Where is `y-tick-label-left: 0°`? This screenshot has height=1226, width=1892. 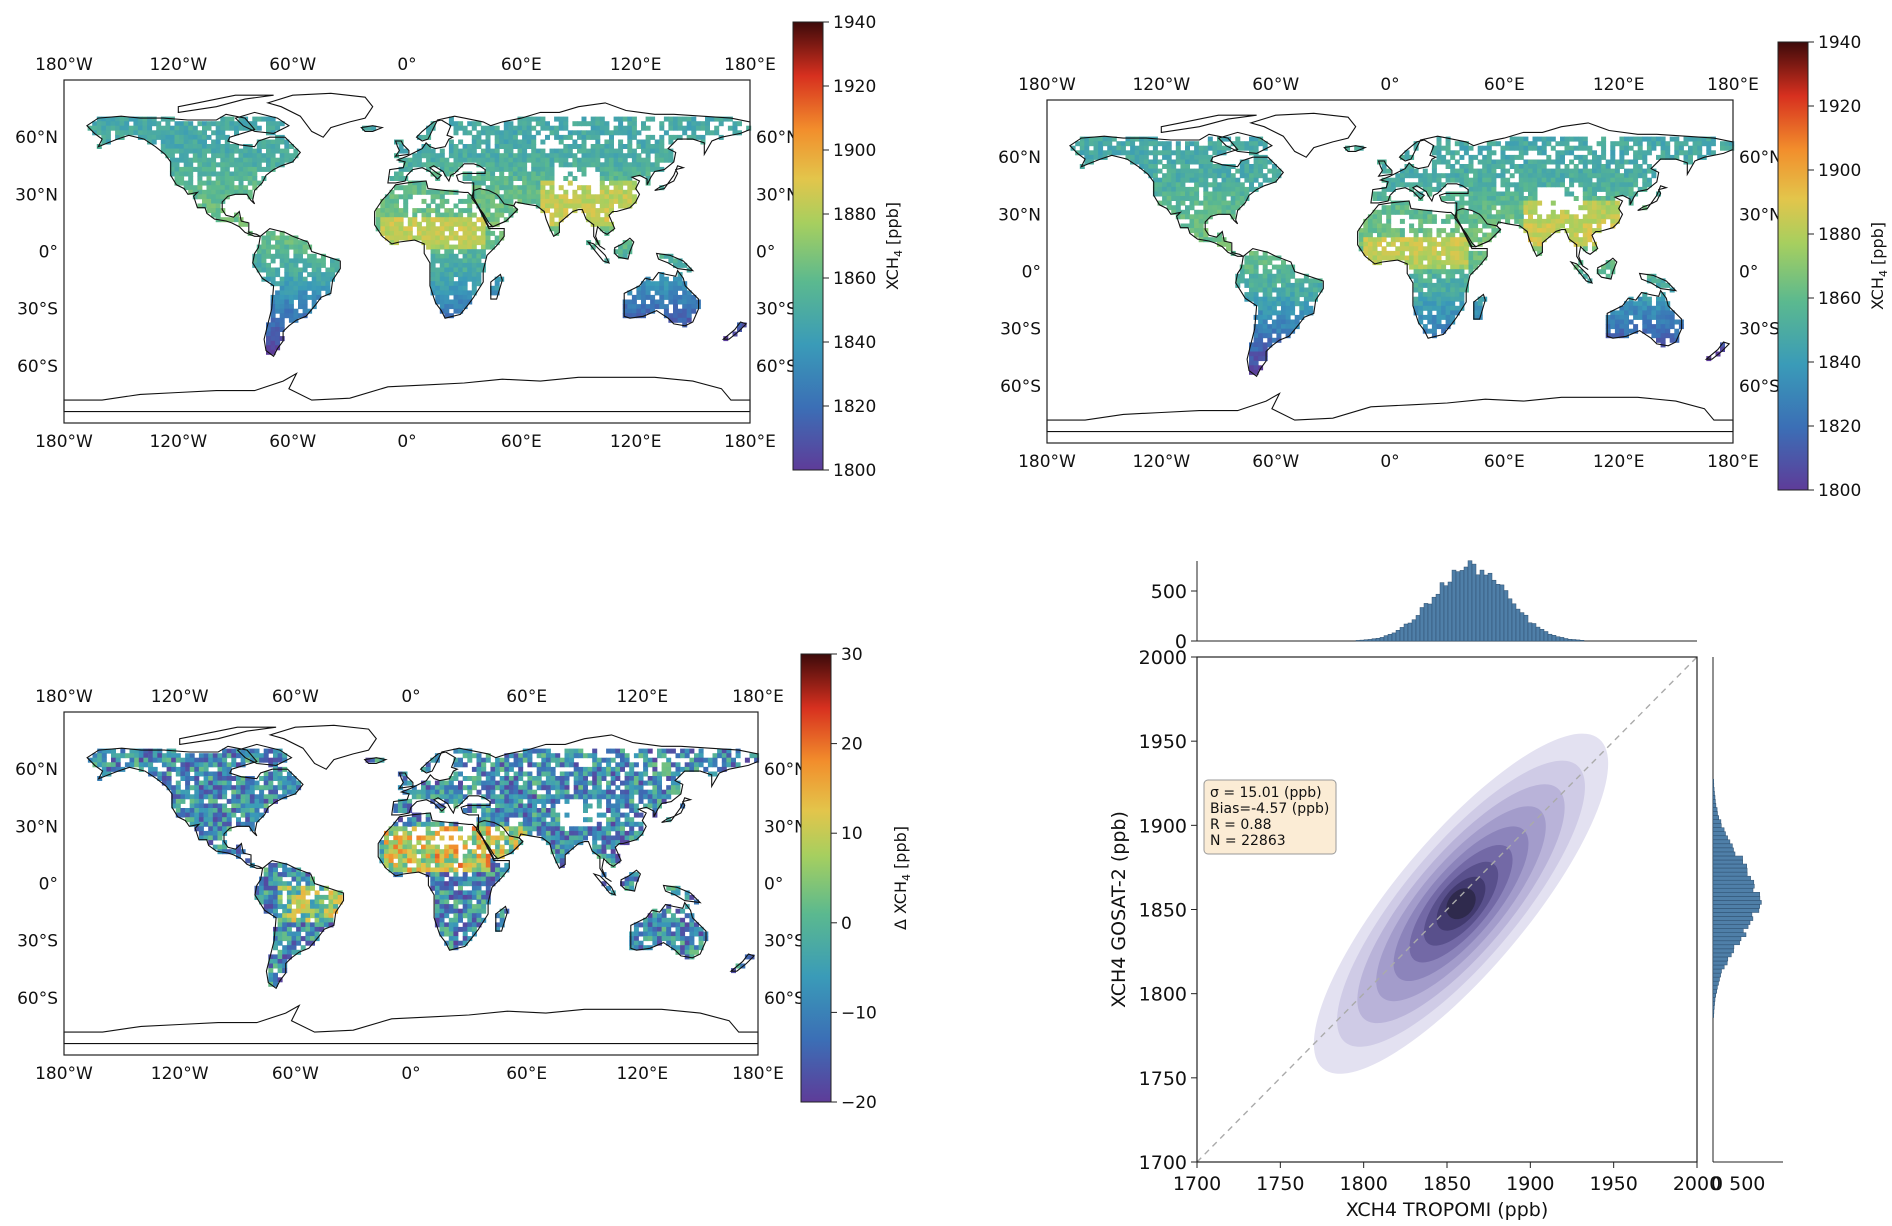
y-tick-label-left: 0° is located at coordinates (1031, 273).